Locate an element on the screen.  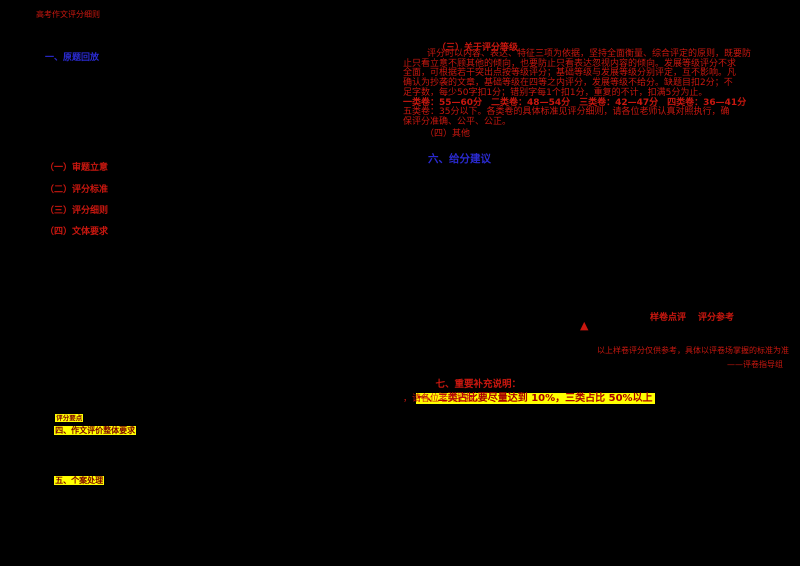
left-item-1: （一）审题立意 is located at coordinates (77, 168).